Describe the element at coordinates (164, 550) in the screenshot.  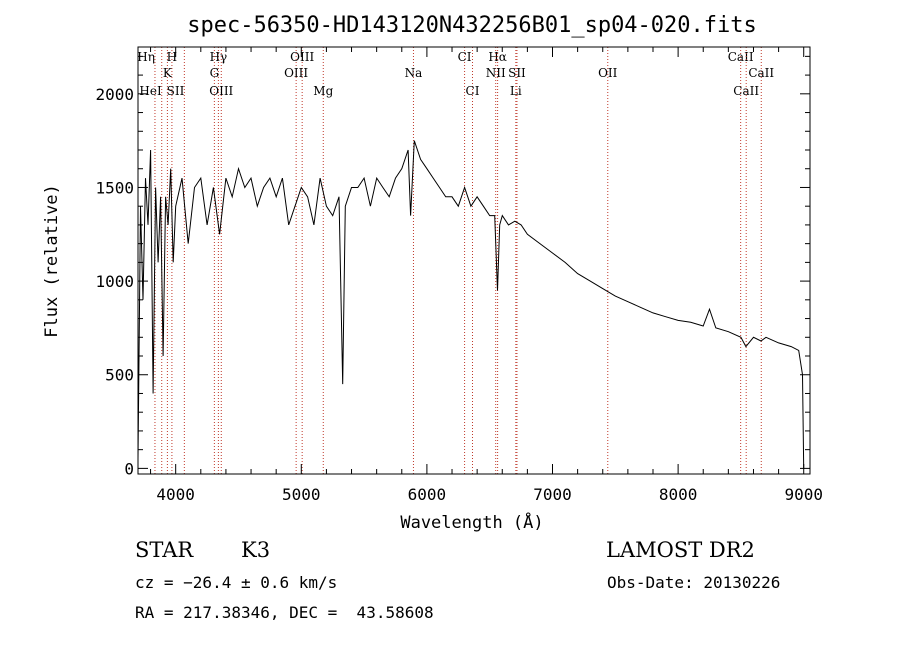
I see `object-class: STAR` at that location.